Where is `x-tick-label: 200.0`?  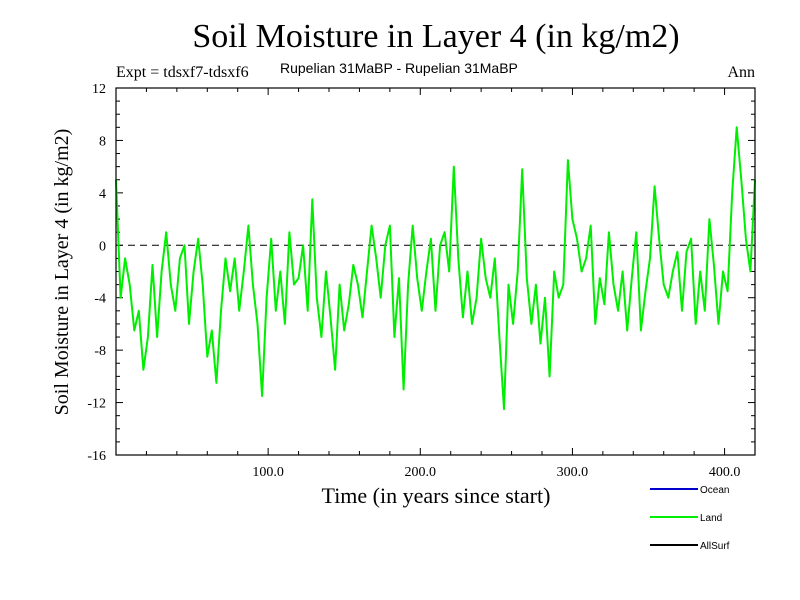 x-tick-label: 200.0 is located at coordinates (421, 472).